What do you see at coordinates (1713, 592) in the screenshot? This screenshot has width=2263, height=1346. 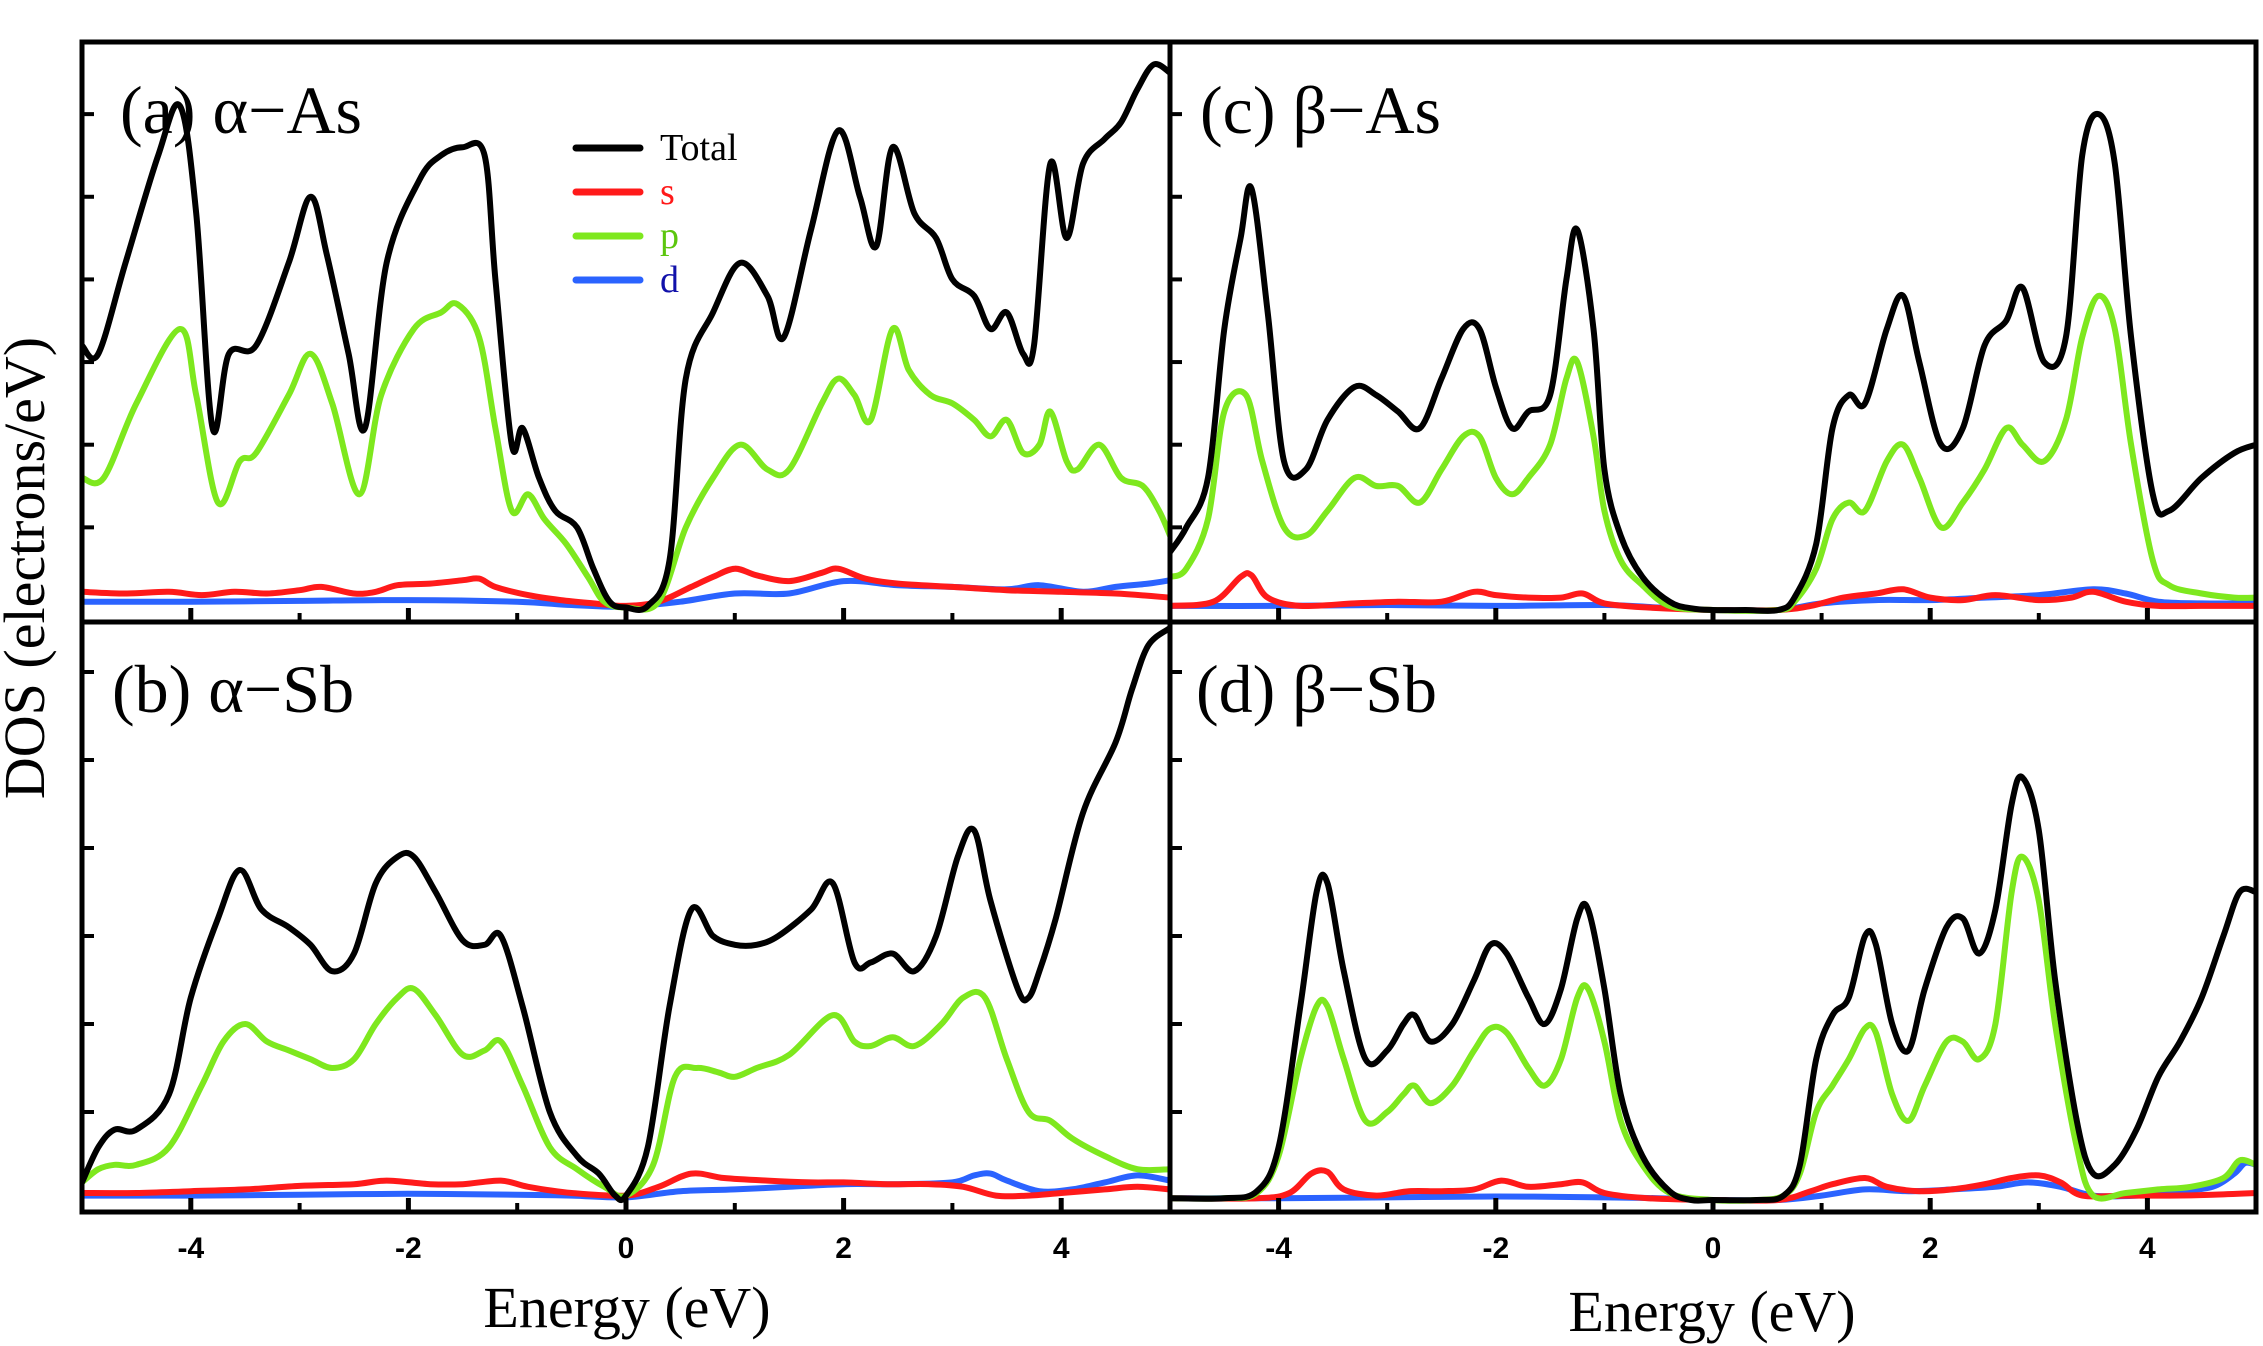 I see `curve-c-s` at bounding box center [1713, 592].